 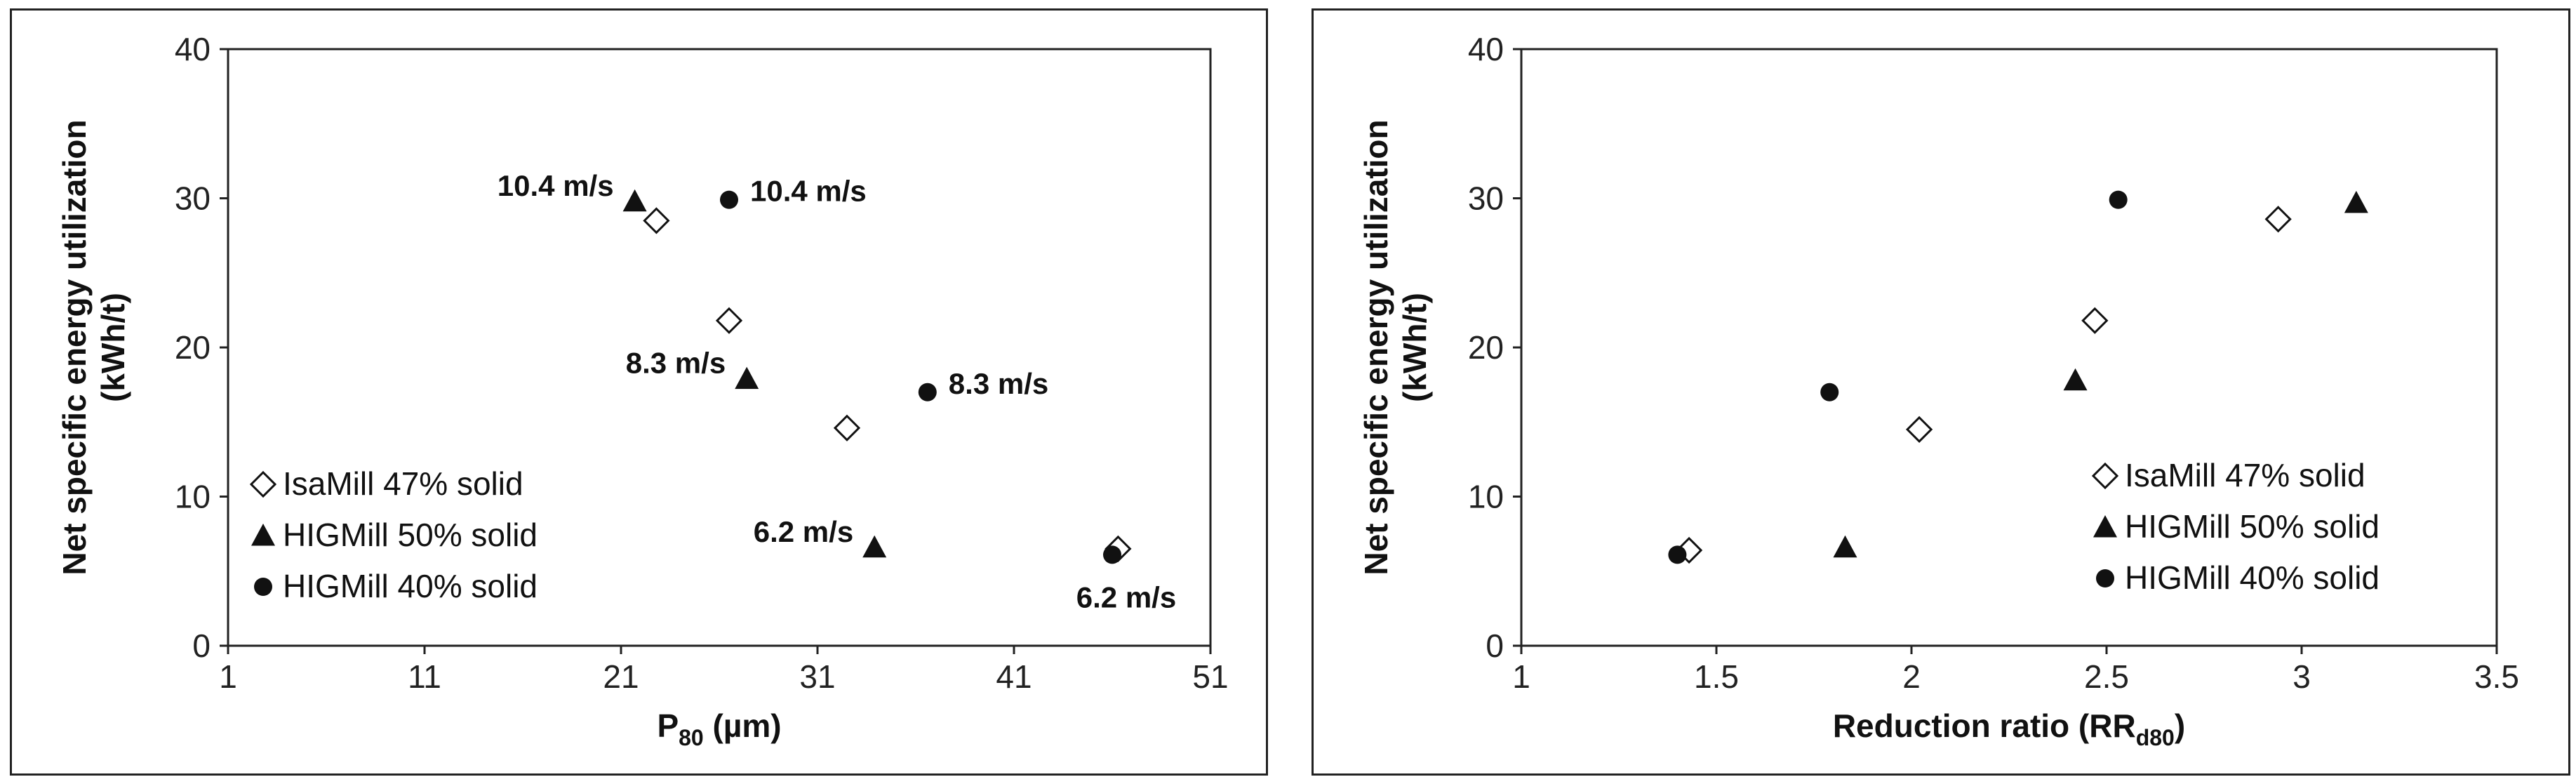 I want to click on x-axis-title: Reduction ratio (RRd80), so click(x=2009, y=728).